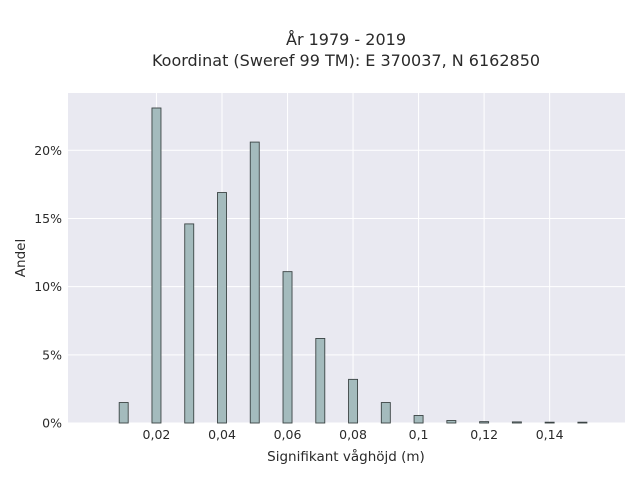 The image size is (640, 480). What do you see at coordinates (550, 434) in the screenshot?
I see `x-tick-label: 0,14` at bounding box center [550, 434].